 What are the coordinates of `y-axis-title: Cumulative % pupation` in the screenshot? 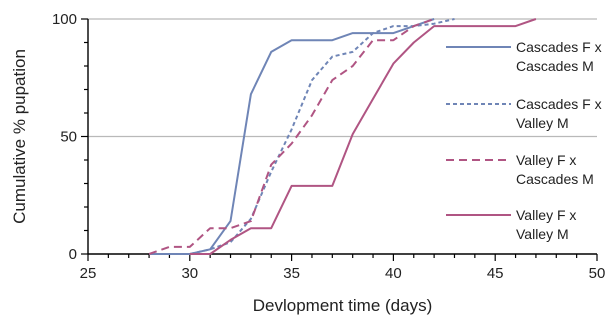 It's located at (19, 136).